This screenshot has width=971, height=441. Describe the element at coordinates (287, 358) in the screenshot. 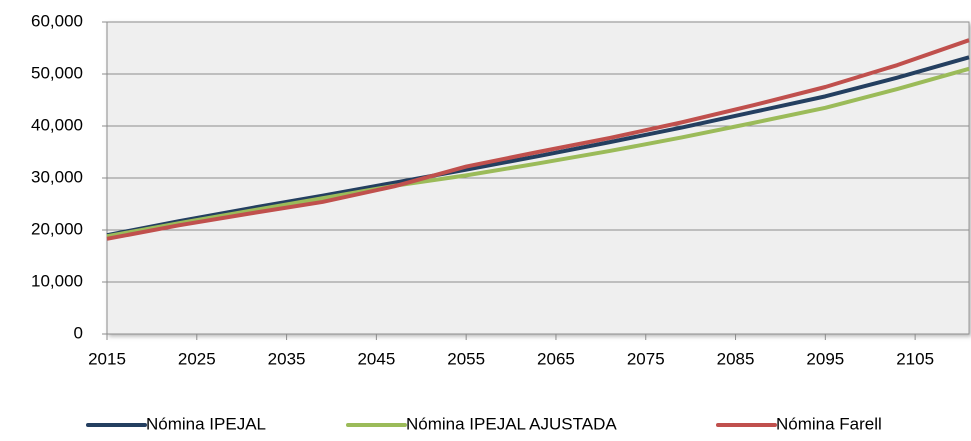

I see `x-tick-label: 2035` at that location.